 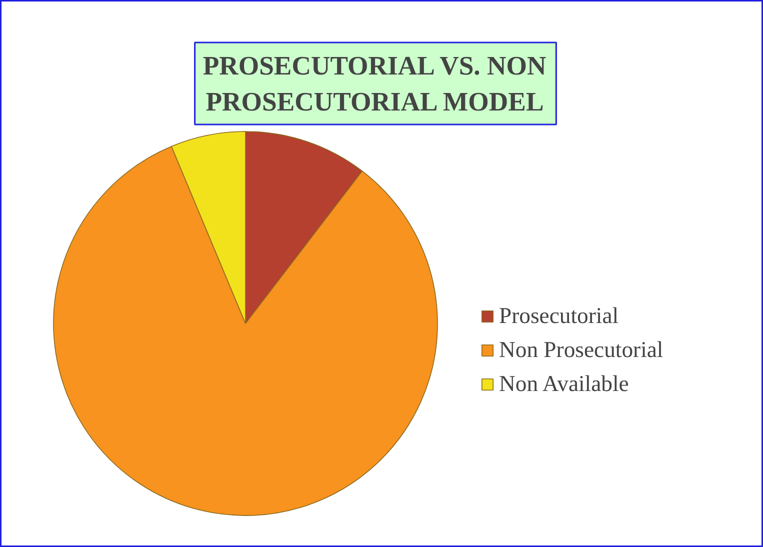 What do you see at coordinates (559, 316) in the screenshot?
I see `legend-label: Prosecutorial` at bounding box center [559, 316].